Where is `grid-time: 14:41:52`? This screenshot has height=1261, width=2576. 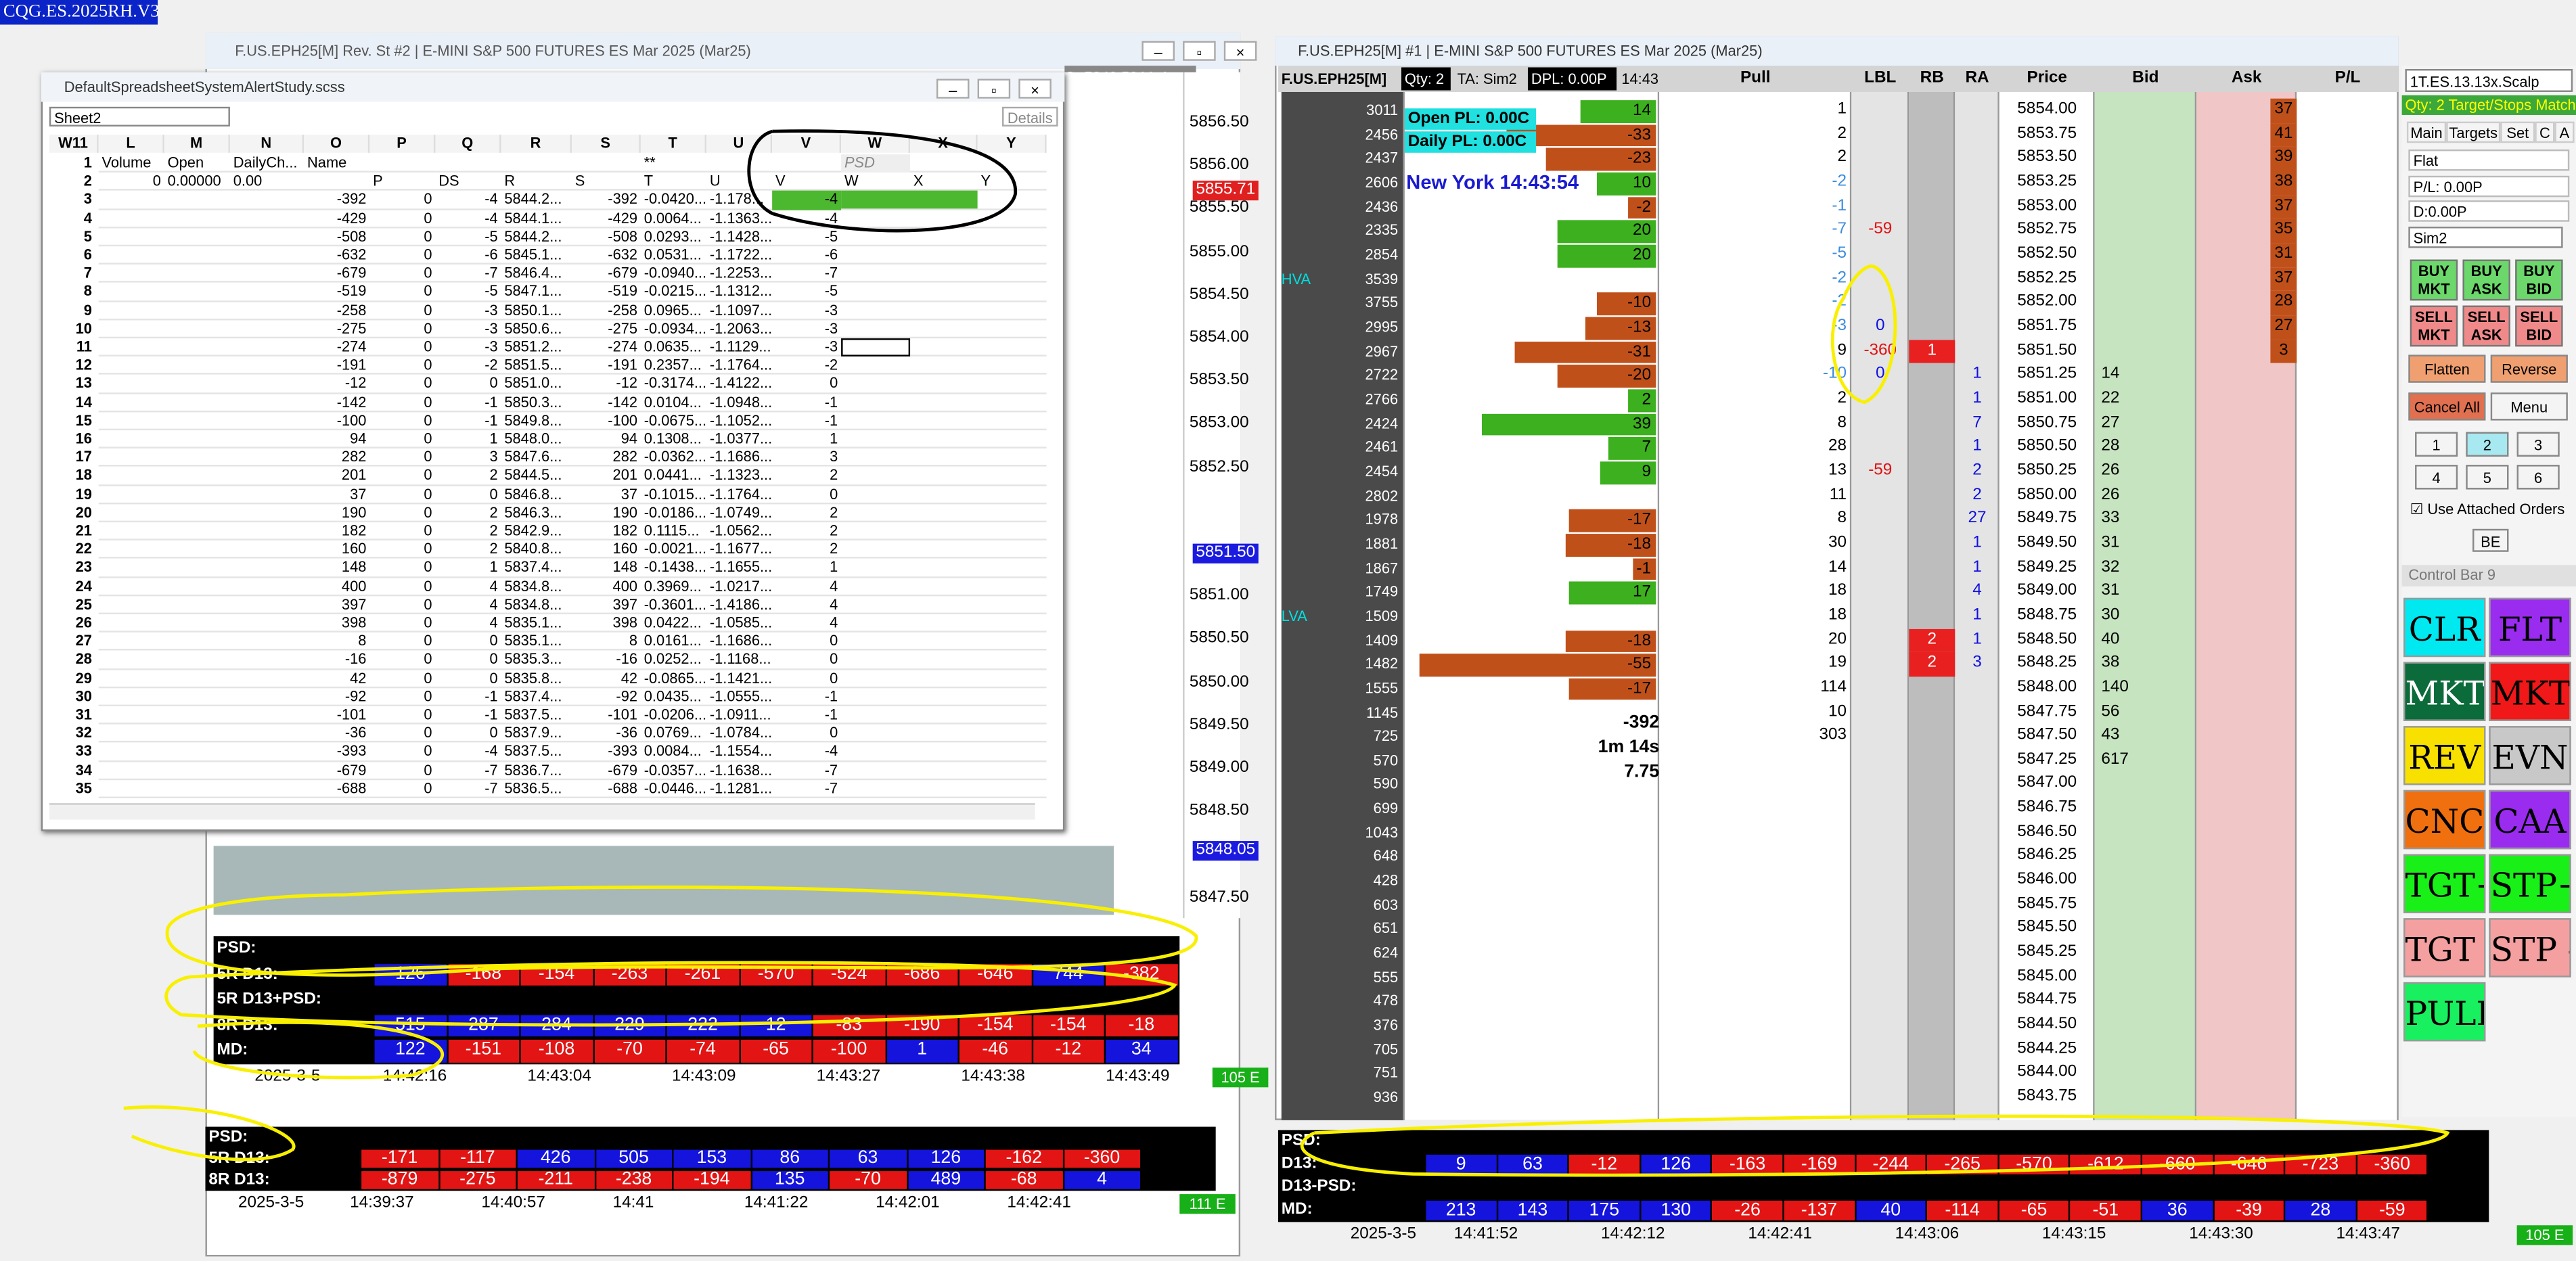
grid-time: 14:41:52 is located at coordinates (1485, 1234).